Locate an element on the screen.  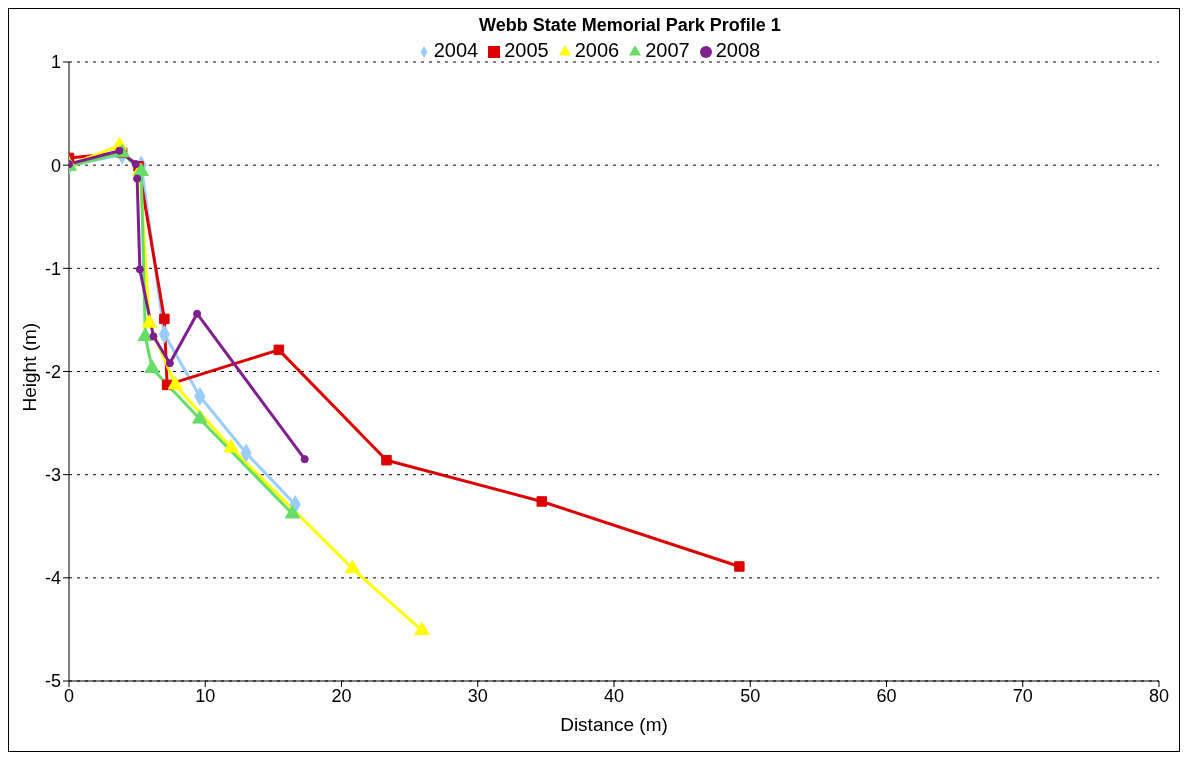
x-tick-label: 10 is located at coordinates (205, 695).